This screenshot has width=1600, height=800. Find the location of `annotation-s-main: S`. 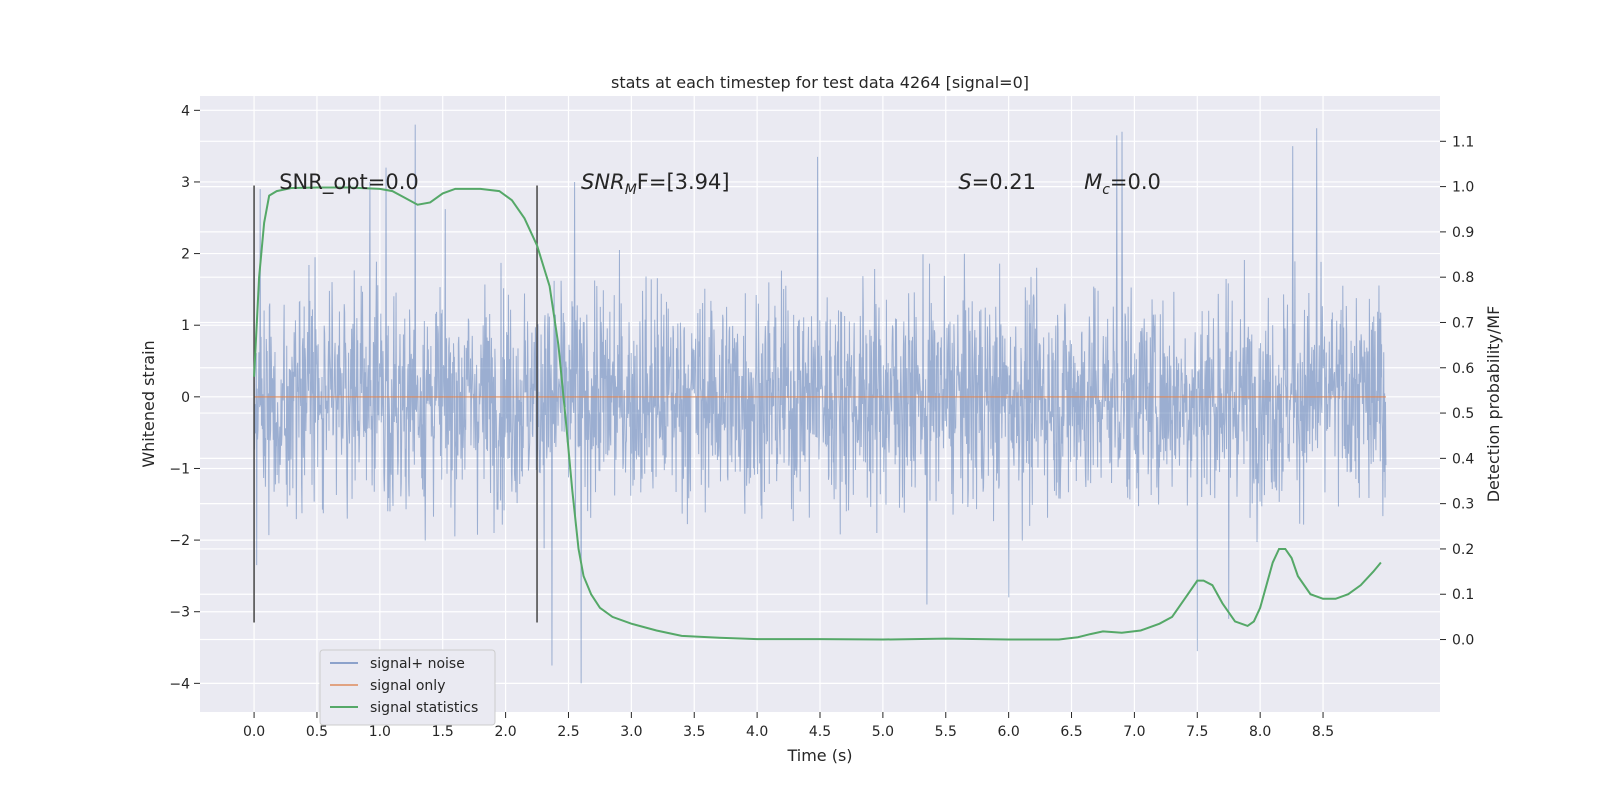

annotation-s-main: S is located at coordinates (964, 182).